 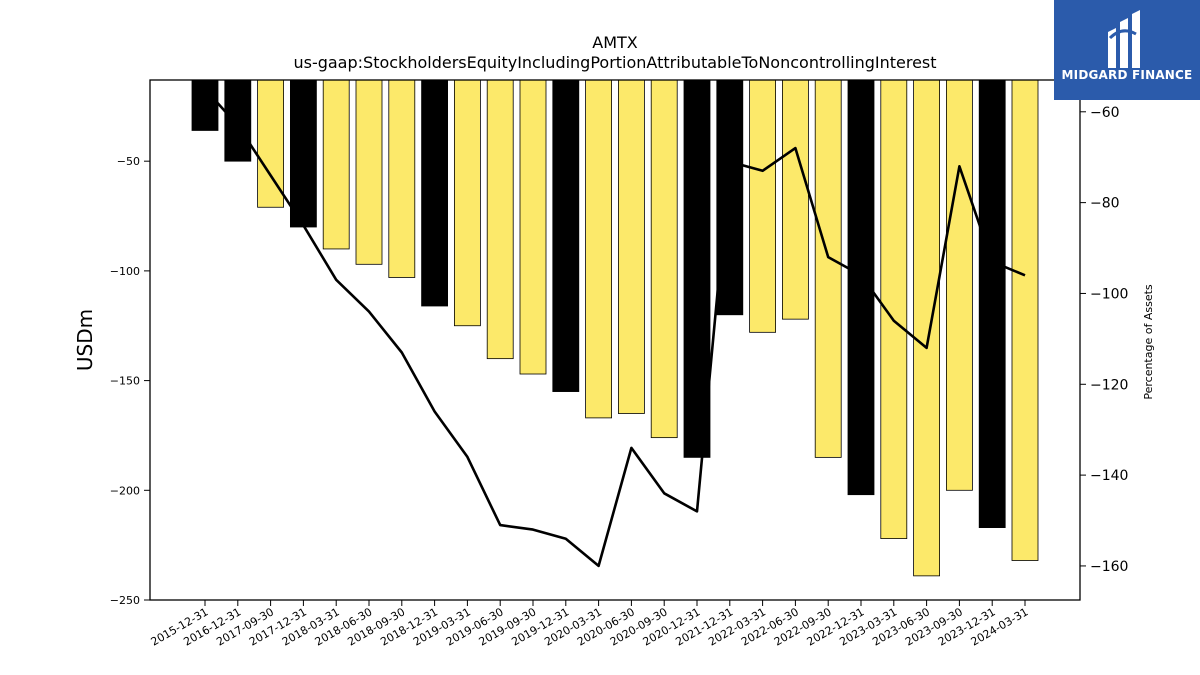 What do you see at coordinates (1109, 567) in the screenshot?
I see `y-right-tick-label: −160` at bounding box center [1109, 567].